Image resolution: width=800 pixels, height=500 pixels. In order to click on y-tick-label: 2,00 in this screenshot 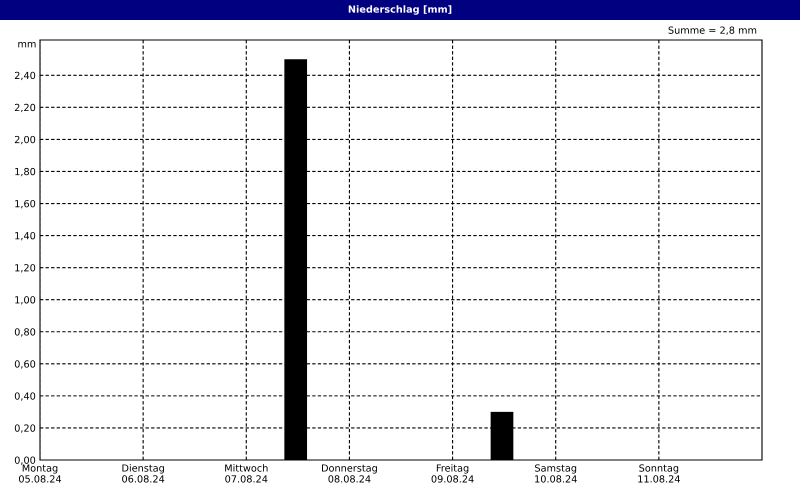, I will do `click(25, 140)`.